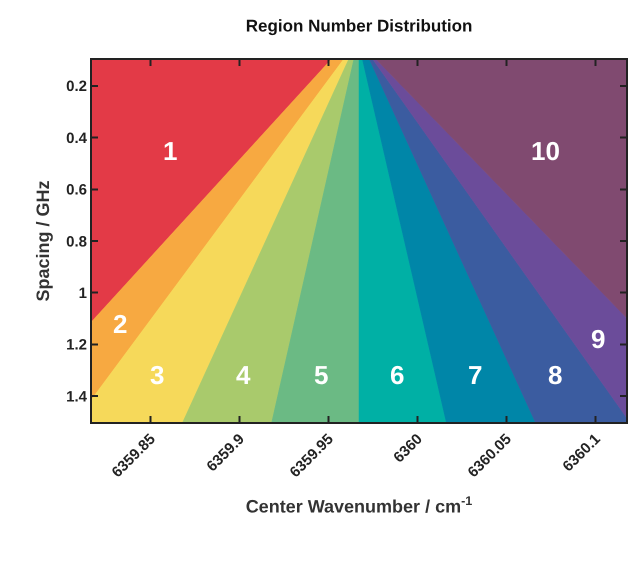 The width and height of the screenshot is (630, 564). What do you see at coordinates (76, 345) in the screenshot?
I see `y-tick-label: 1.2` at bounding box center [76, 345].